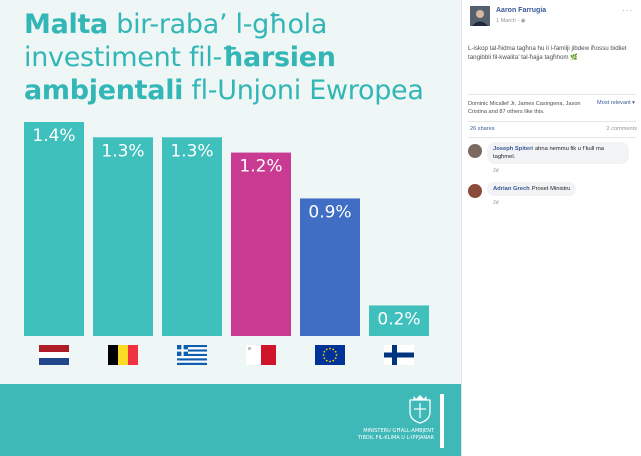 The height and width of the screenshot is (456, 641). Describe the element at coordinates (521, 10) in the screenshot. I see `author-name-link: Aaron Farrugia` at that location.